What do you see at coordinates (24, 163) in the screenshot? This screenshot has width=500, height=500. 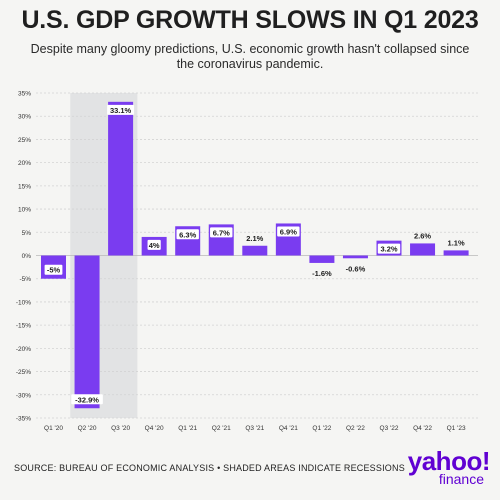 I see `y-tick-label: 20%` at bounding box center [24, 163].